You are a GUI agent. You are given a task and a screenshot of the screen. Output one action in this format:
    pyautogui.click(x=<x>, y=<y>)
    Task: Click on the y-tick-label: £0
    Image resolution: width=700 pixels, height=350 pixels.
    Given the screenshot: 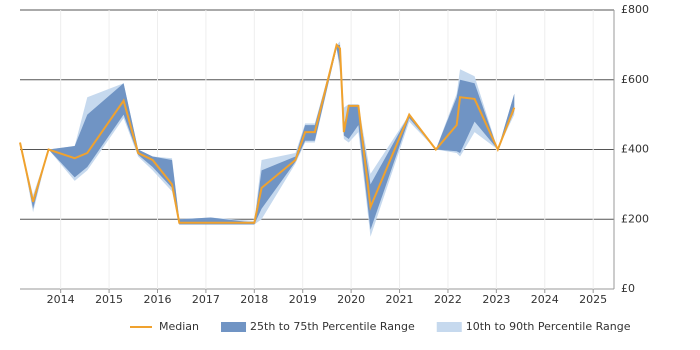 What is the action you would take?
    pyautogui.click(x=628, y=288)
    